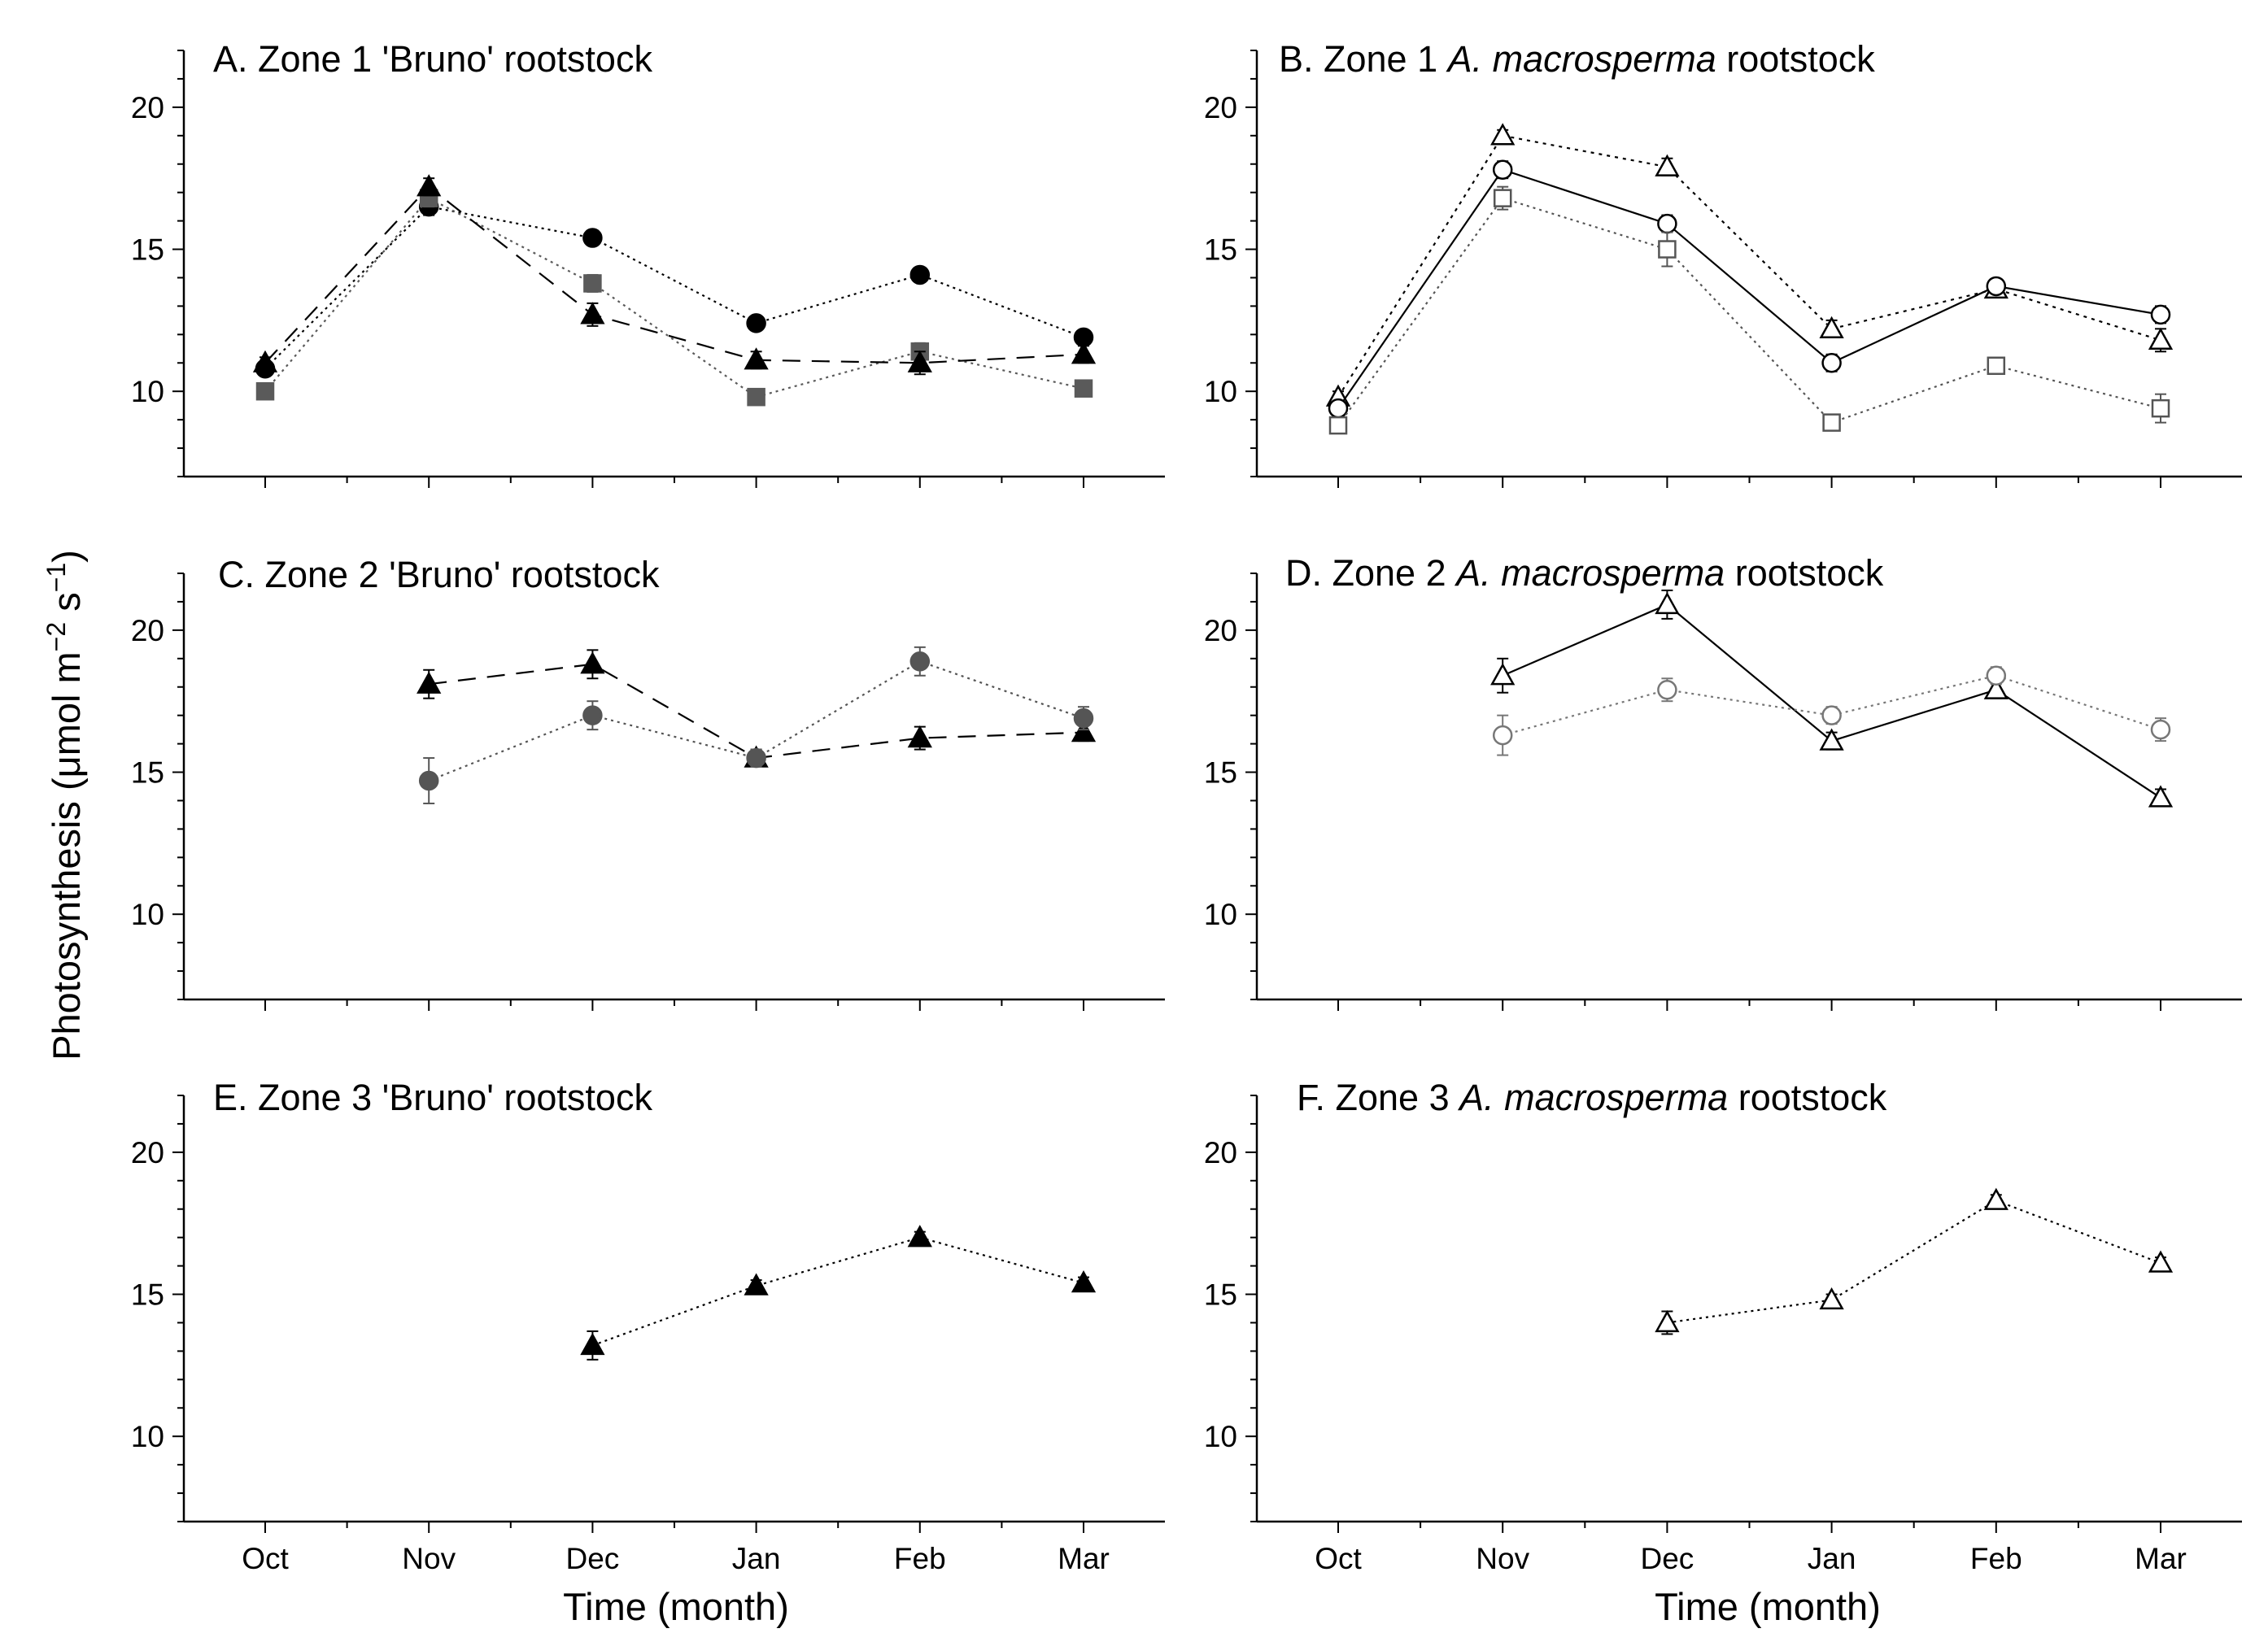 This screenshot has width=2268, height=1646. What do you see at coordinates (1339, 1558) in the screenshot?
I see `x-tick-label: Oct` at bounding box center [1339, 1558].